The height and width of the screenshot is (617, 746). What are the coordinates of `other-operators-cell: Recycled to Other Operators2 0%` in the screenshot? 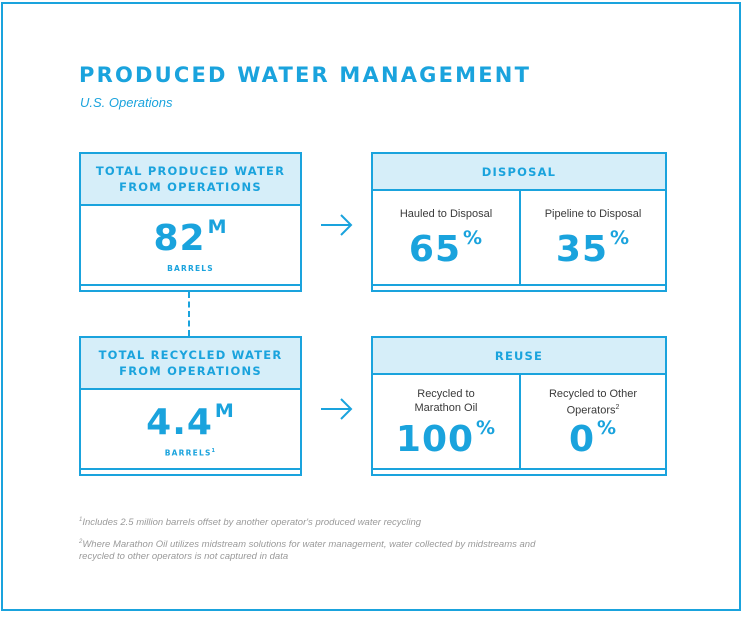 It's located at (593, 420).